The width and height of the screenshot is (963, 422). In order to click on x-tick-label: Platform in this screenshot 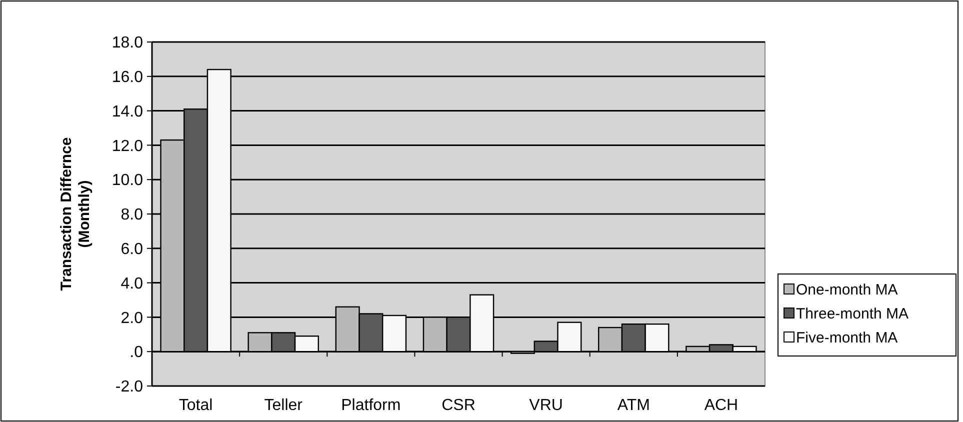, I will do `click(371, 405)`.